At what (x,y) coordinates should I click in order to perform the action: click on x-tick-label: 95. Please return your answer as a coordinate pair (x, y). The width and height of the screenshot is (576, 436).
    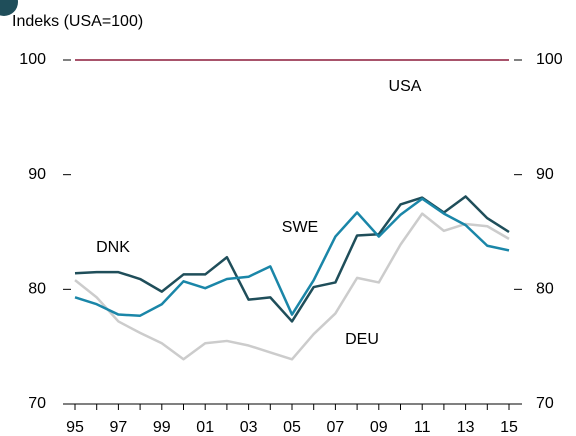
    Looking at the image, I should click on (75, 427).